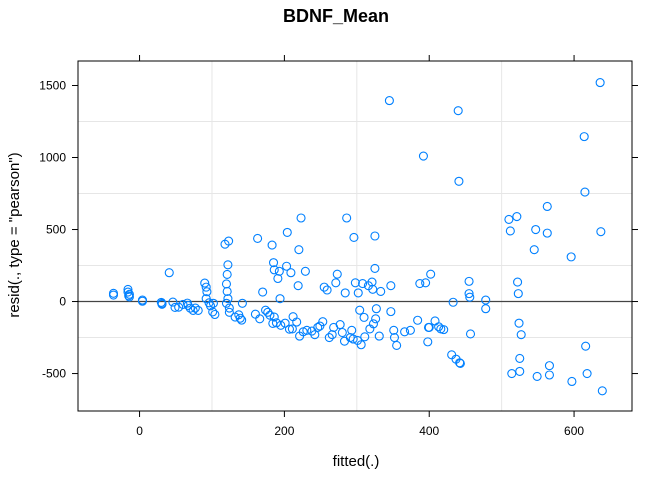  Describe the element at coordinates (356, 461) in the screenshot. I see `x-axis-label: fitted(.)` at that location.